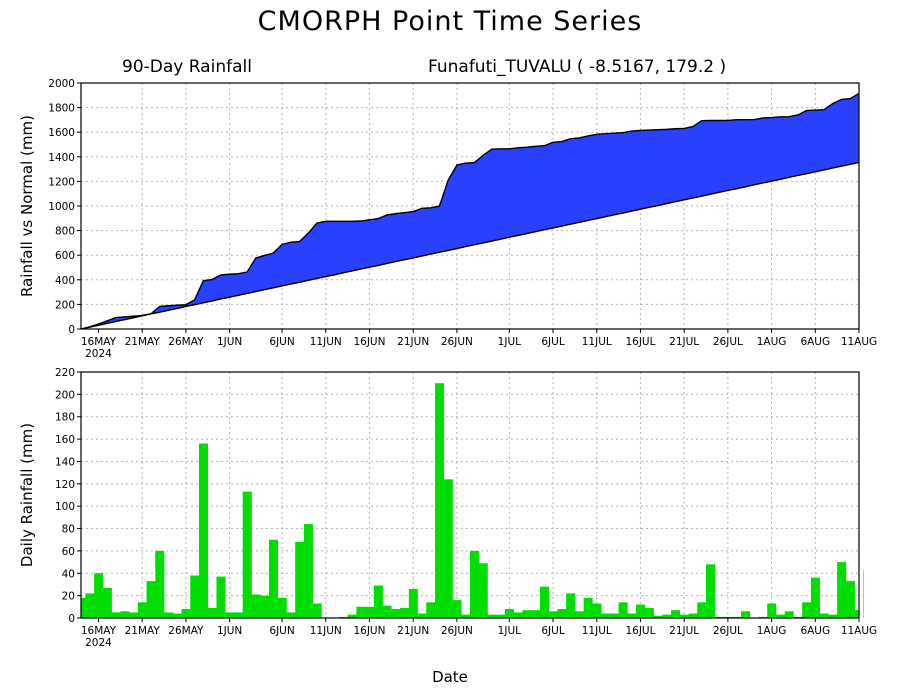  Describe the element at coordinates (229, 631) in the screenshot. I see `bottom-xtick-label: 1JUN` at that location.